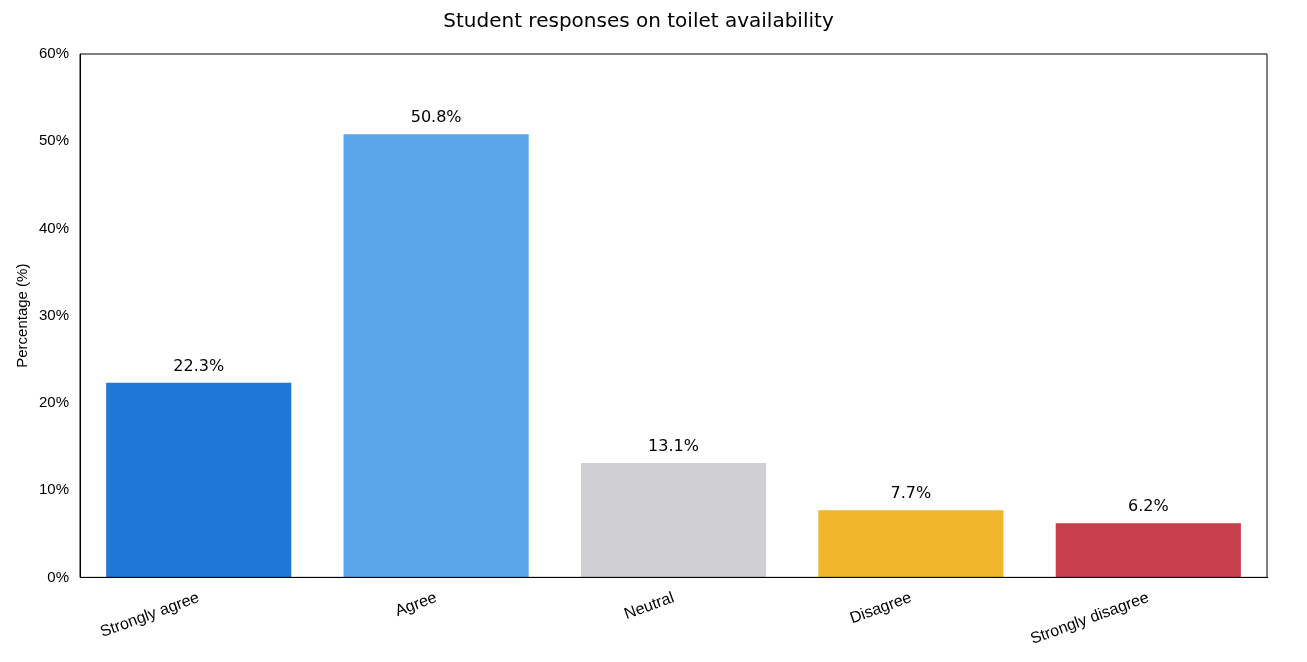 This screenshot has width=1307, height=662. I want to click on data-label: 6.2%, so click(1148, 506).